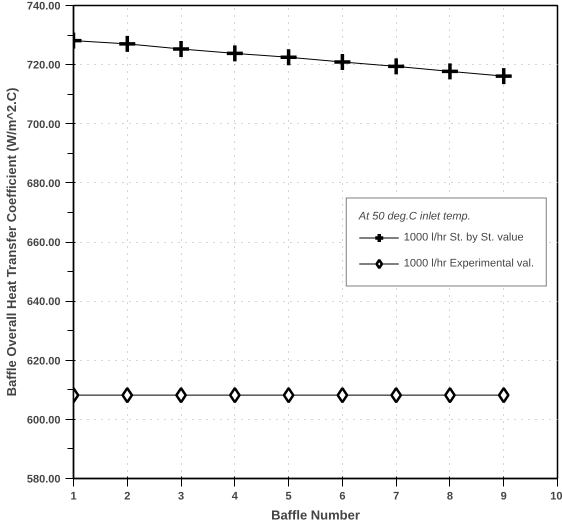 Image resolution: width=562 pixels, height=525 pixels. Describe the element at coordinates (235, 496) in the screenshot. I see `x-tick-label: 4` at that location.